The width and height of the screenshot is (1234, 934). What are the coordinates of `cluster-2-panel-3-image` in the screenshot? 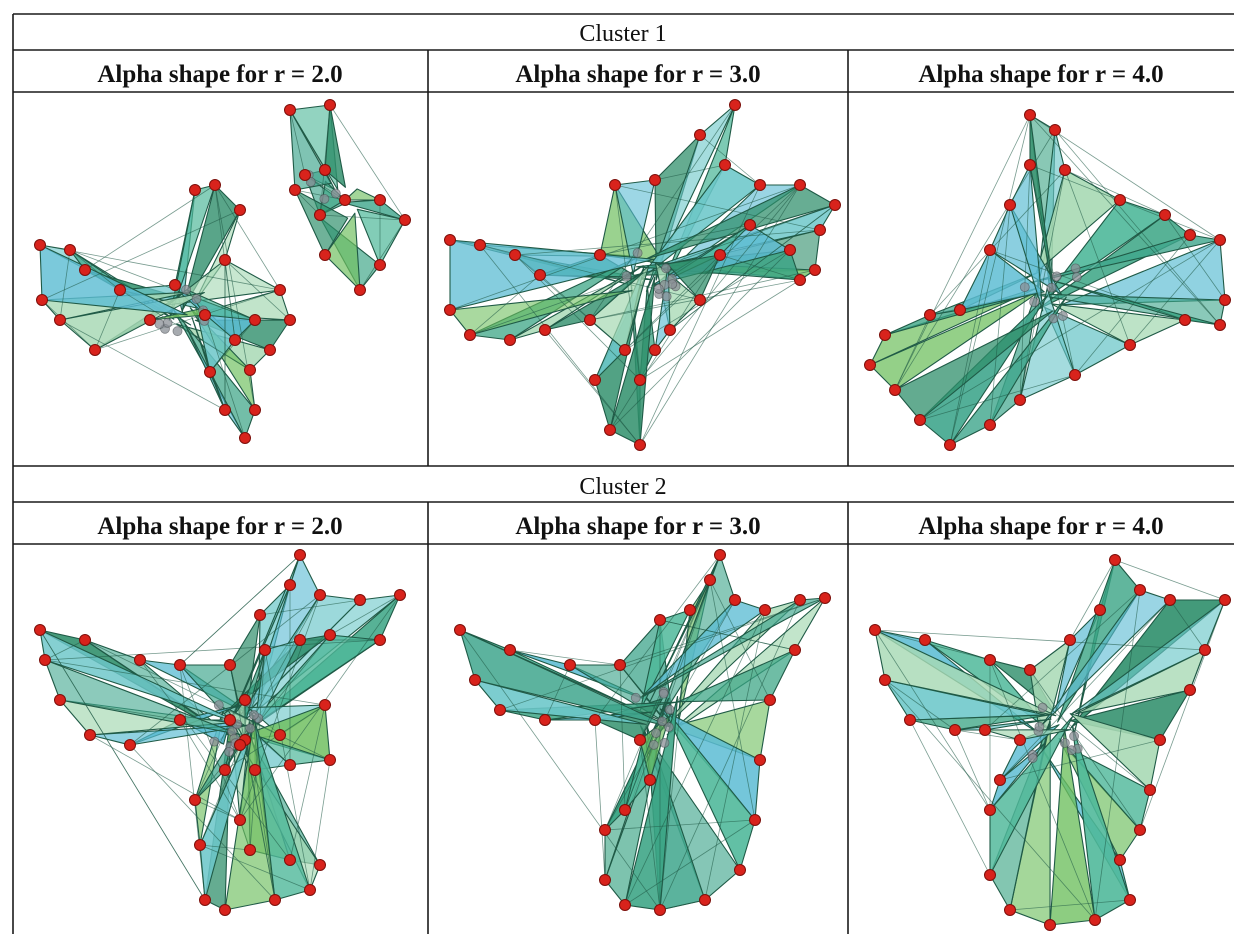 It's located at (1050, 742).